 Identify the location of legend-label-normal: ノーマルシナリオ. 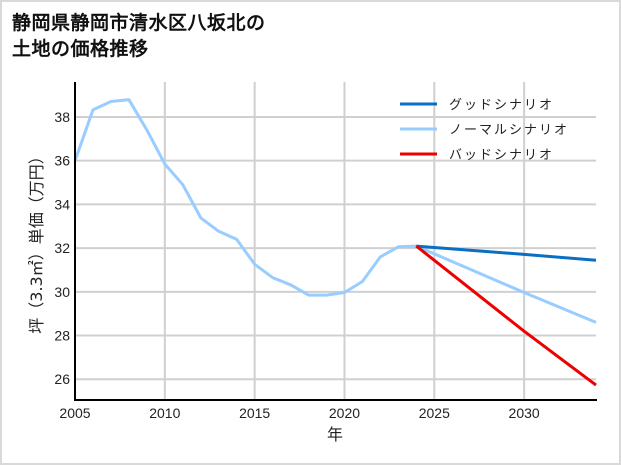
(509, 130).